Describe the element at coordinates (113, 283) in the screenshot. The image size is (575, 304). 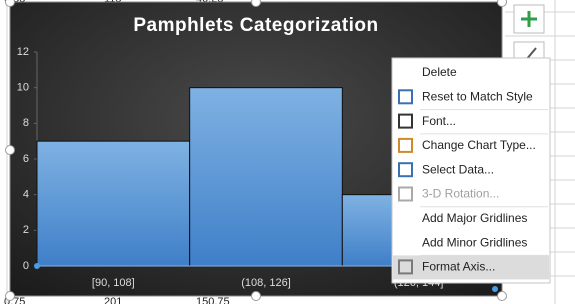
I see `x-tick-label: [90, 108]` at that location.